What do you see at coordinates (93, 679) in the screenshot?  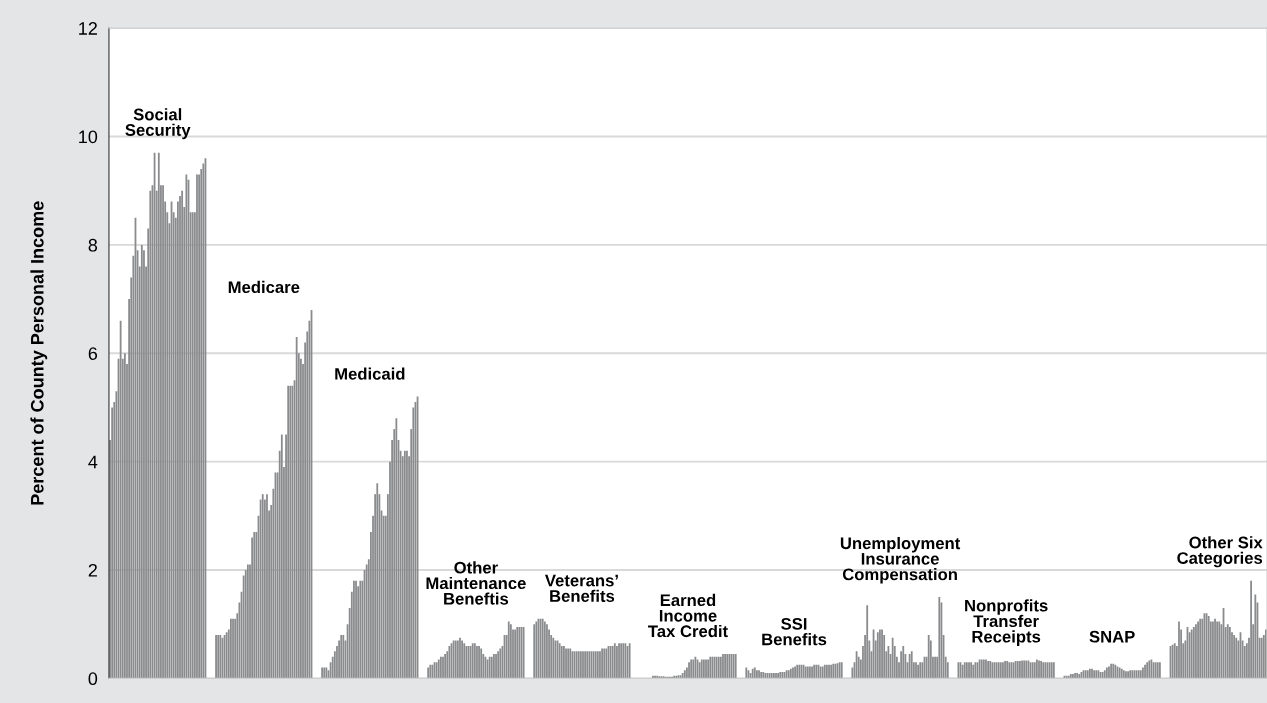 I see `y-tick-label: 0` at bounding box center [93, 679].